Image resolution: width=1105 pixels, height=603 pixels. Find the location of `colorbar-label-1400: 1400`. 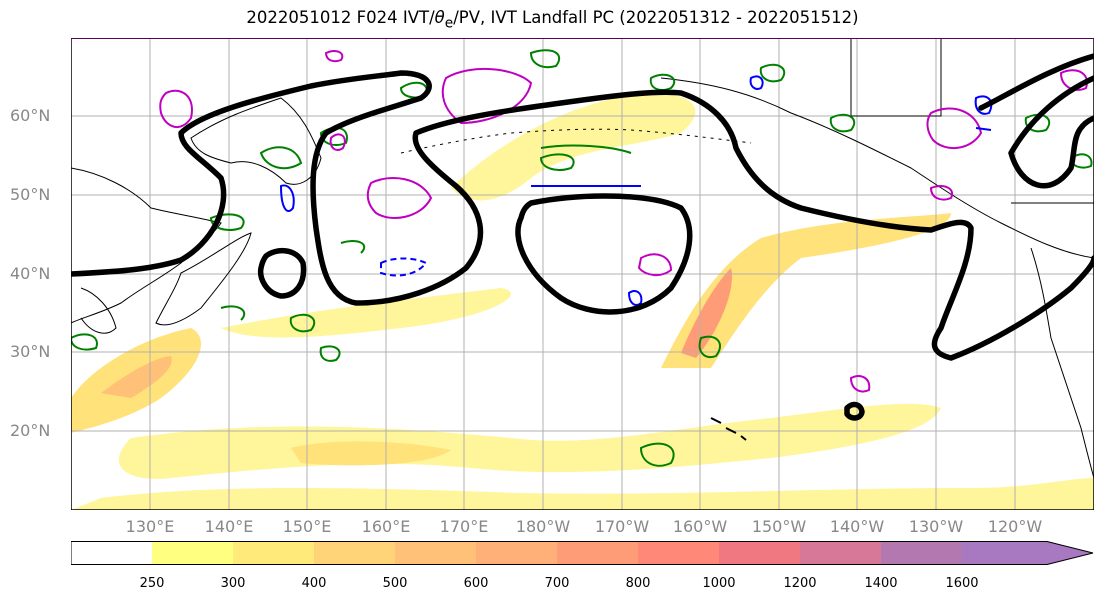

colorbar-label-1400: 1400 is located at coordinates (881, 583).